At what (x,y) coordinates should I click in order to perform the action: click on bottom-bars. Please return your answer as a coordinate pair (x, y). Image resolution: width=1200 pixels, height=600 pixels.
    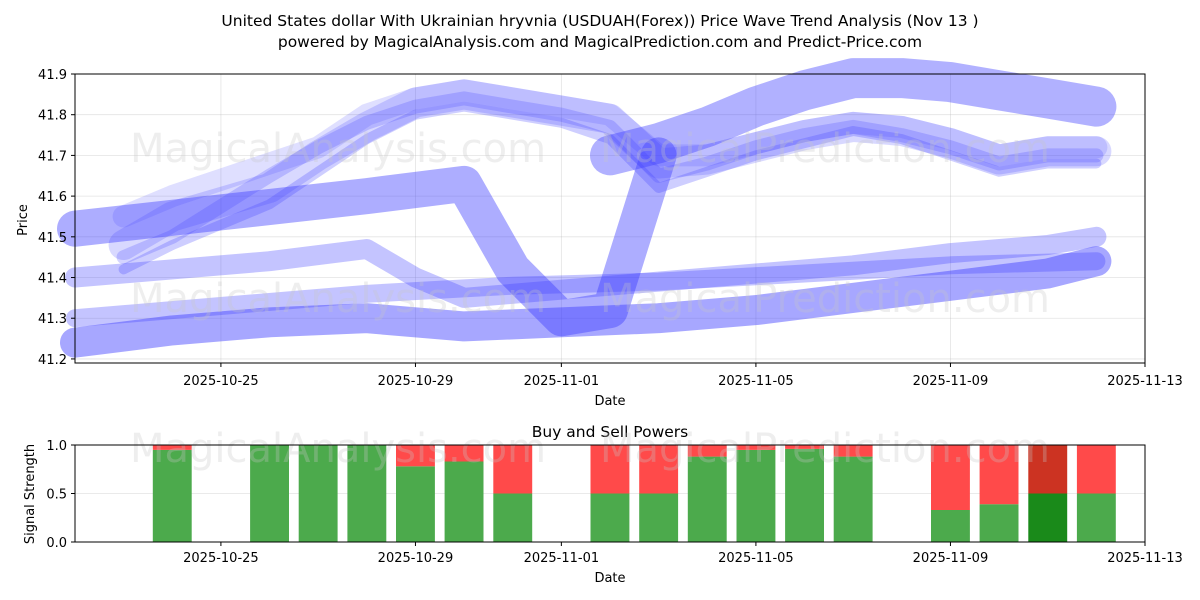
    Looking at the image, I should click on (634, 493).